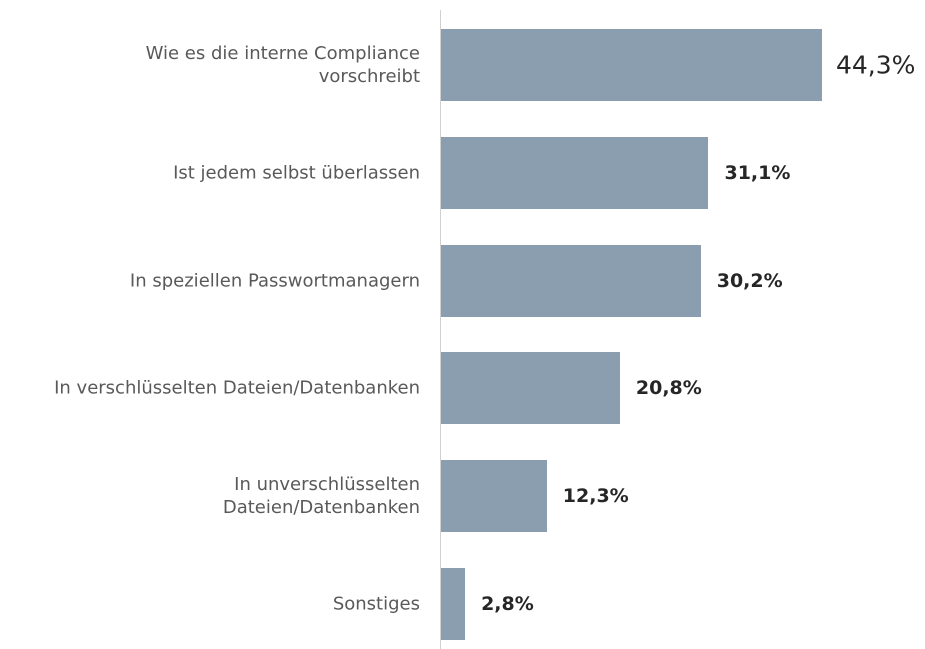 This screenshot has width=925, height=649. What do you see at coordinates (757, 172) in the screenshot?
I see `value-label: 31,1%` at bounding box center [757, 172].